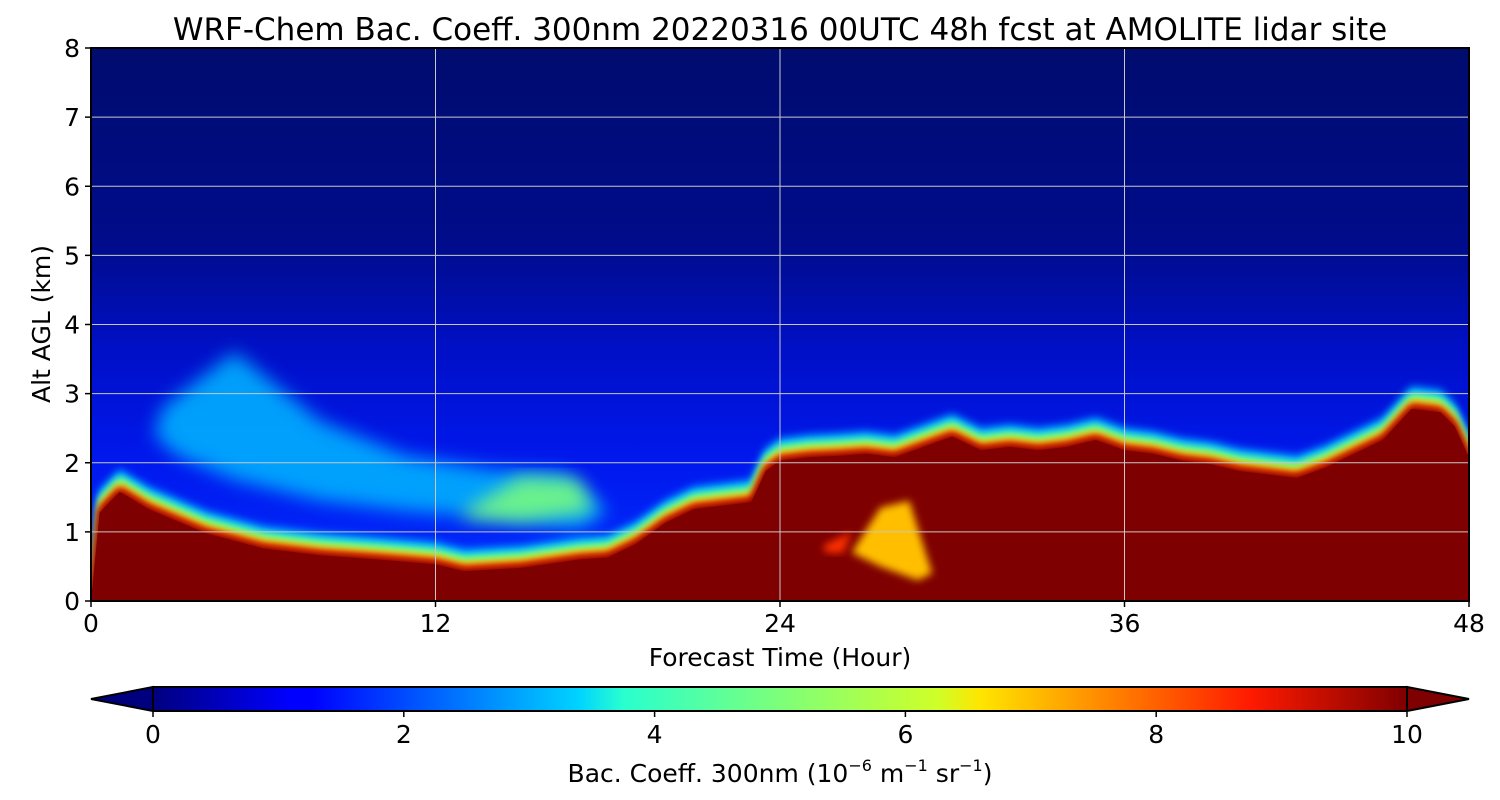 The image size is (1500, 800). Describe the element at coordinates (72, 394) in the screenshot. I see `y-tick-label: 3` at that location.